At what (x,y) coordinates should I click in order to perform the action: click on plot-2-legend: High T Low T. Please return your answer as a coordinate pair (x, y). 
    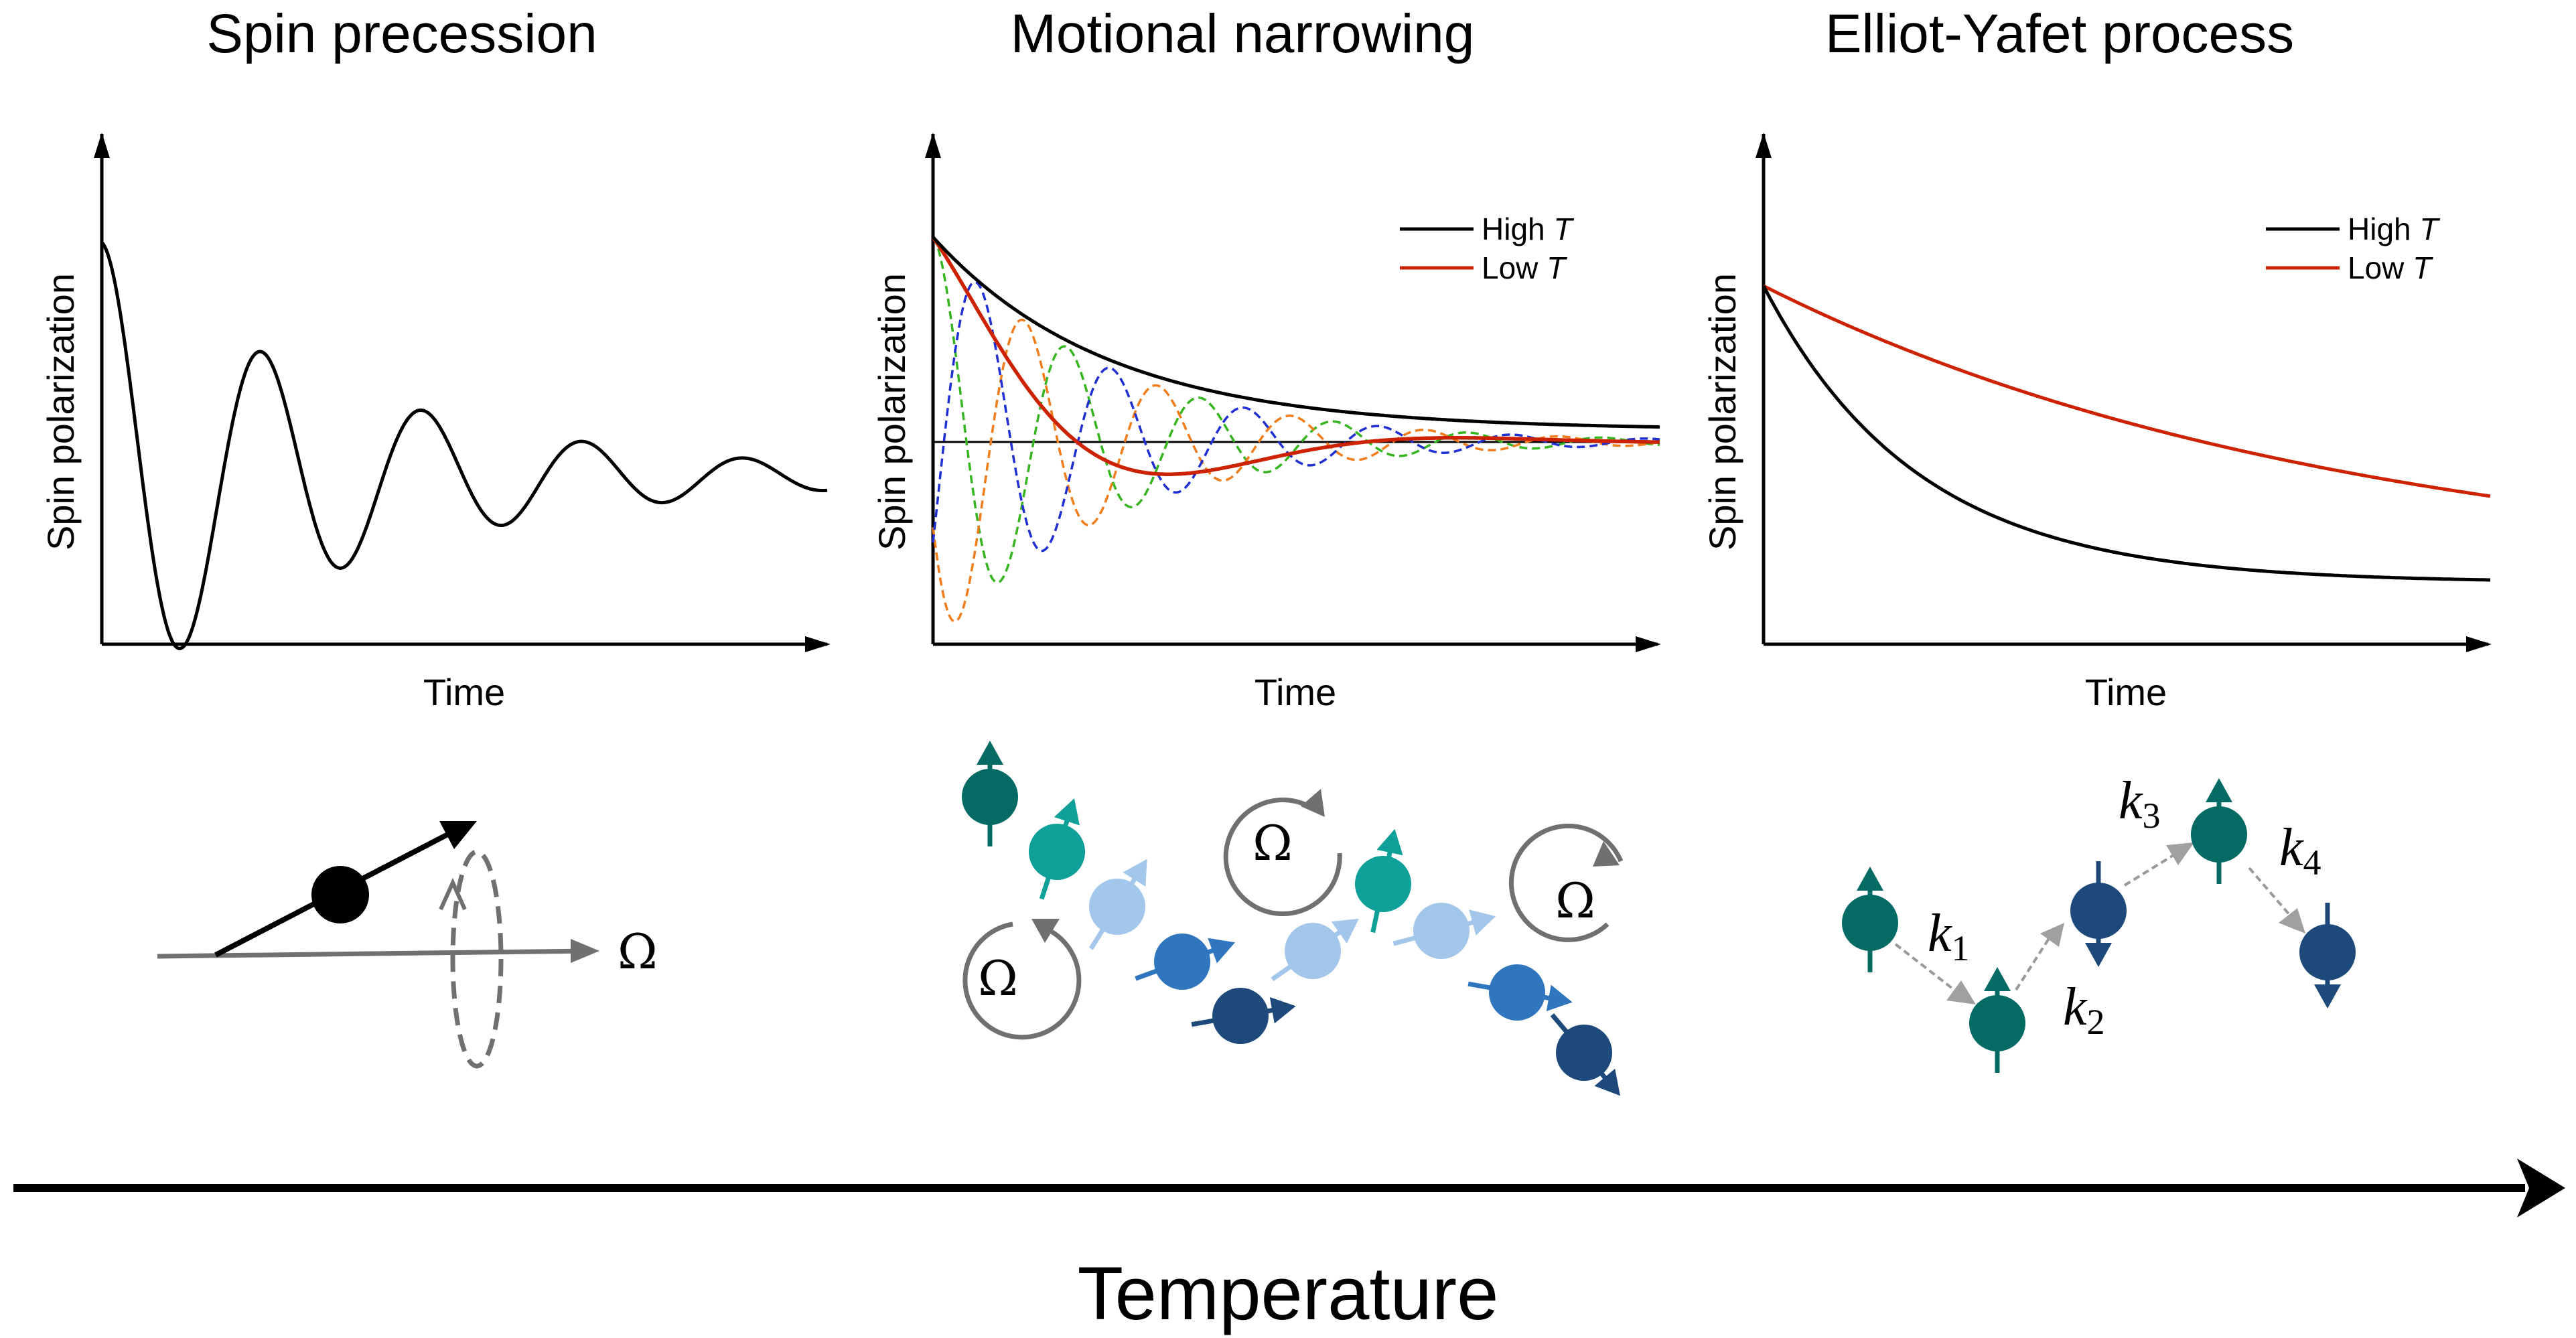
    Looking at the image, I should click on (1487, 248).